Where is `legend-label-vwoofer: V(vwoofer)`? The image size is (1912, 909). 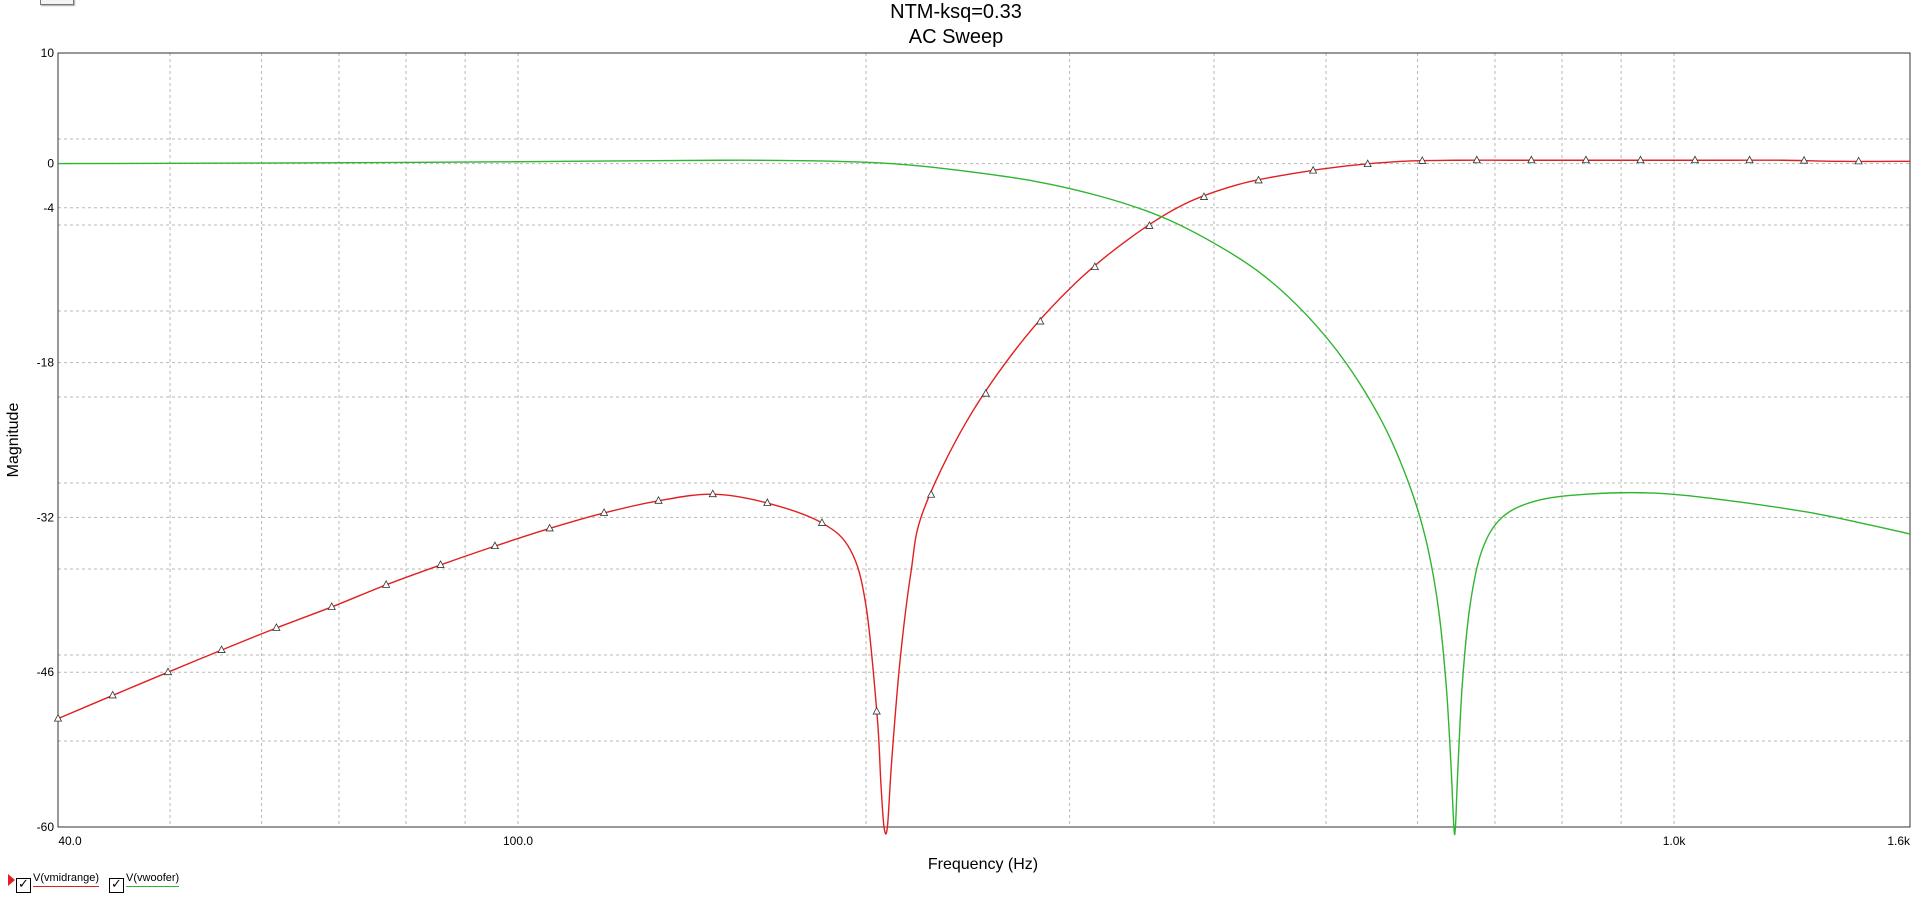
legend-label-vwoofer: V(vwoofer) is located at coordinates (153, 879).